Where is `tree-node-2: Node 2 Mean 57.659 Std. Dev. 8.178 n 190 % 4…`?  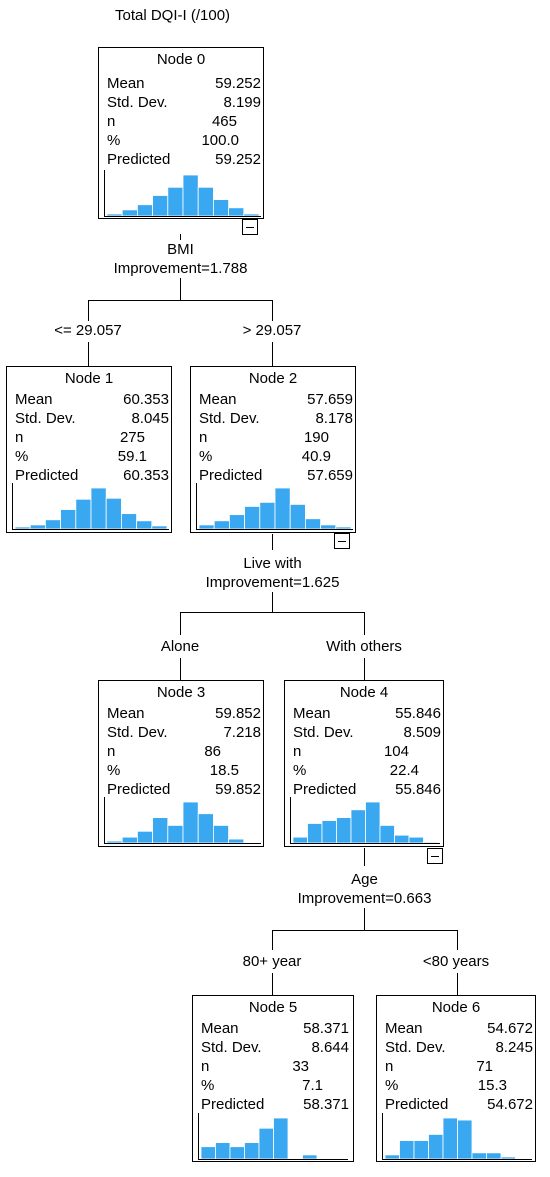
tree-node-2: Node 2 Mean 57.659 Std. Dev. 8.178 n 190 % 4… is located at coordinates (273, 449).